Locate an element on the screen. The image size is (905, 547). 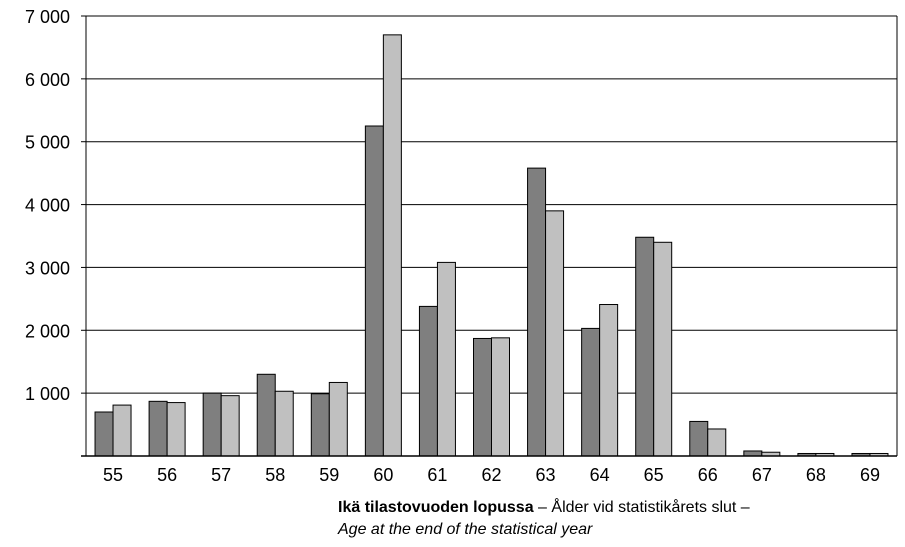
y-tick-label: 5 000 is located at coordinates (47, 143).